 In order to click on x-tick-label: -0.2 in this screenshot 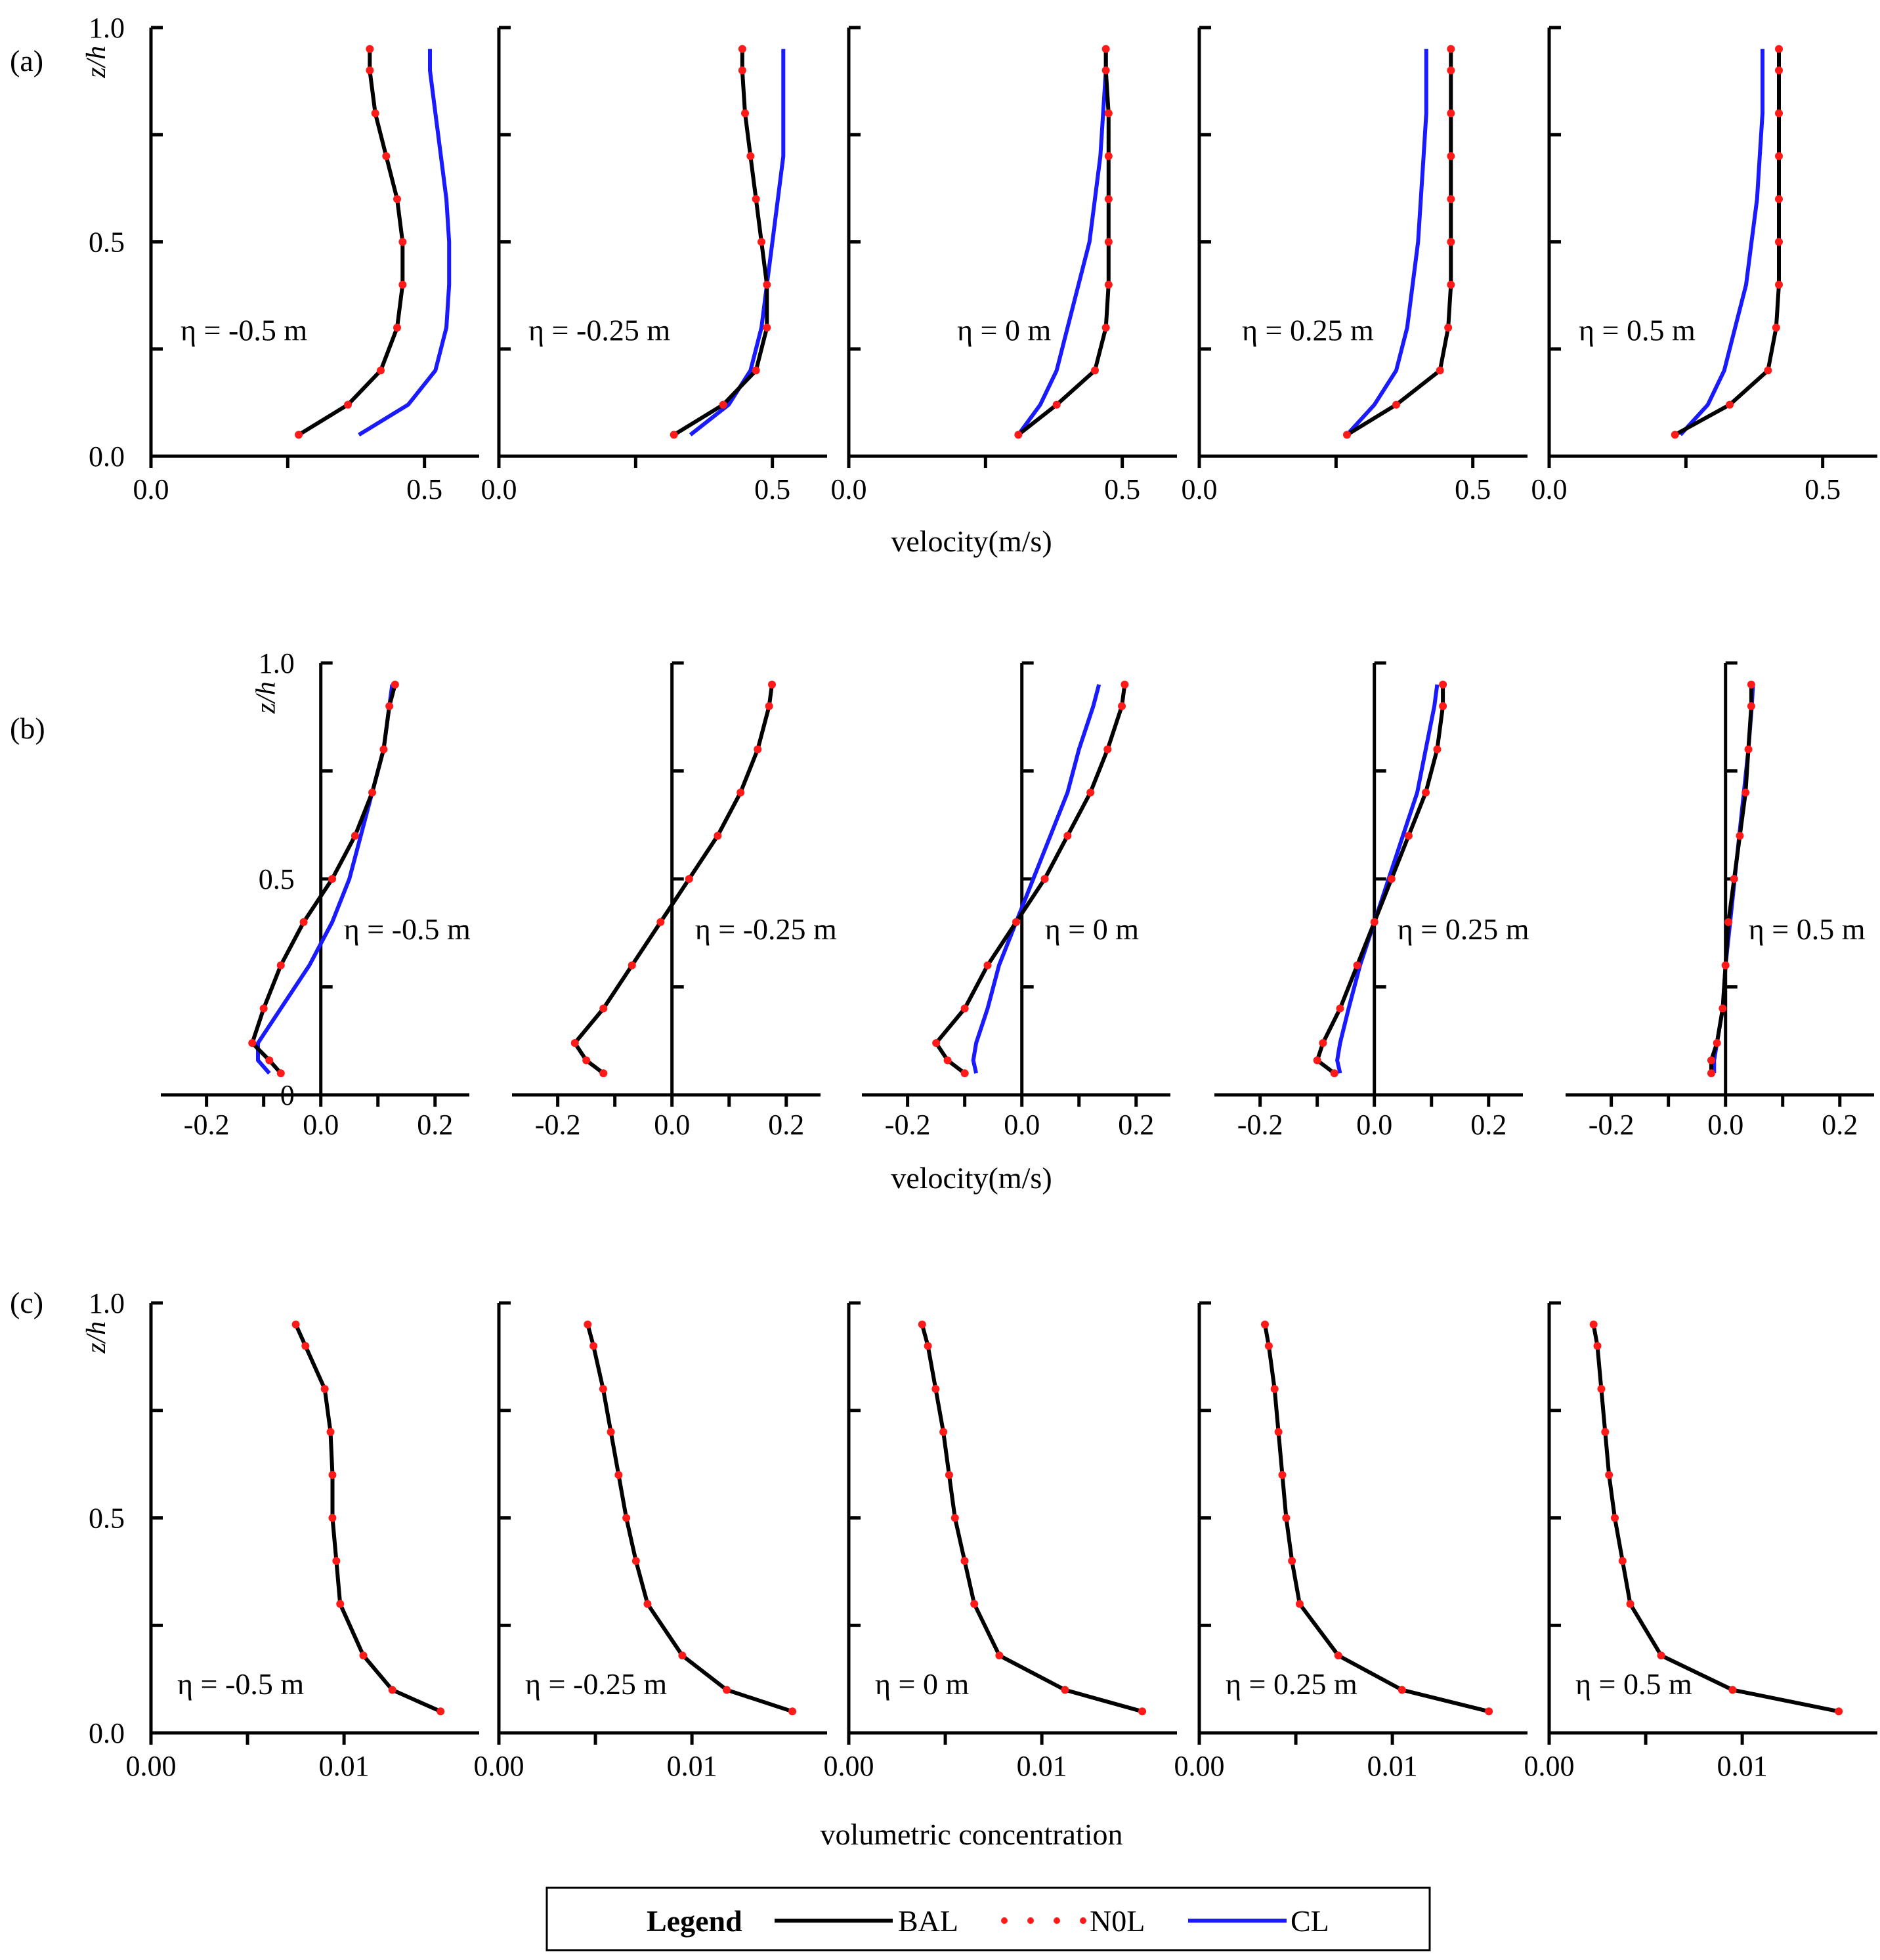, I will do `click(207, 1125)`.